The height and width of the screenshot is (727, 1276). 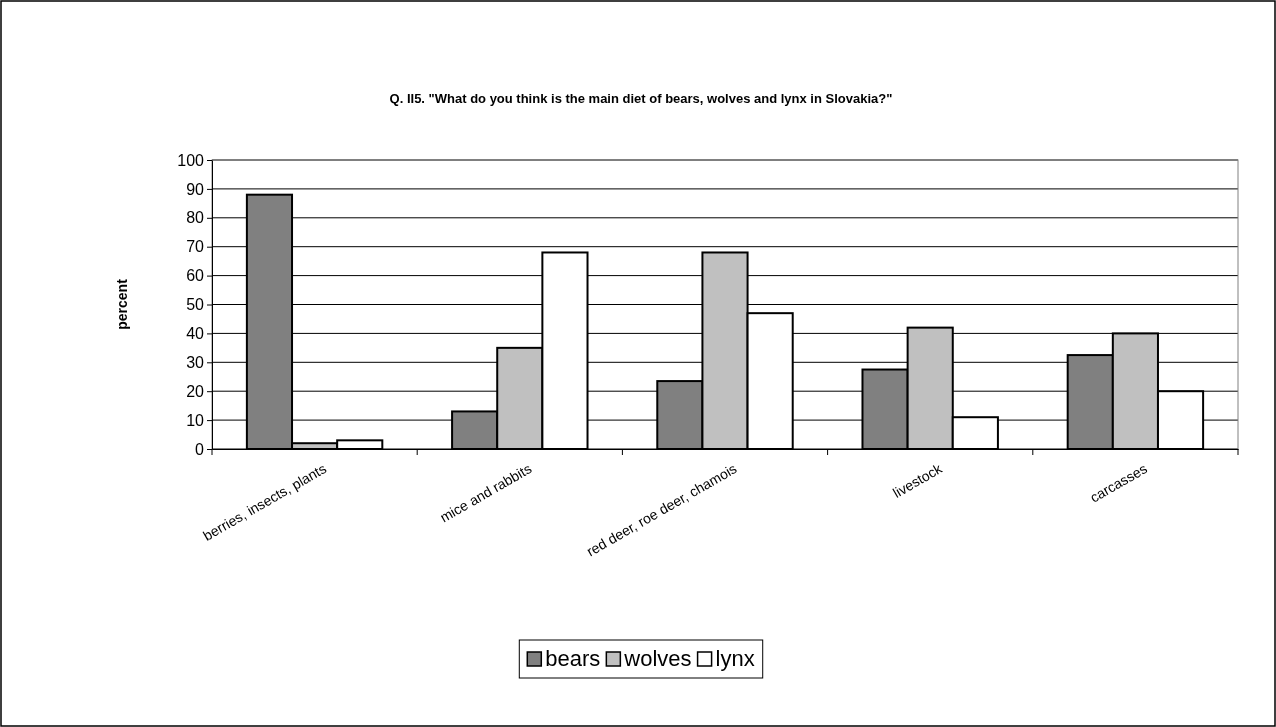 What do you see at coordinates (191, 160) in the screenshot?
I see `y-tick-label: 100` at bounding box center [191, 160].